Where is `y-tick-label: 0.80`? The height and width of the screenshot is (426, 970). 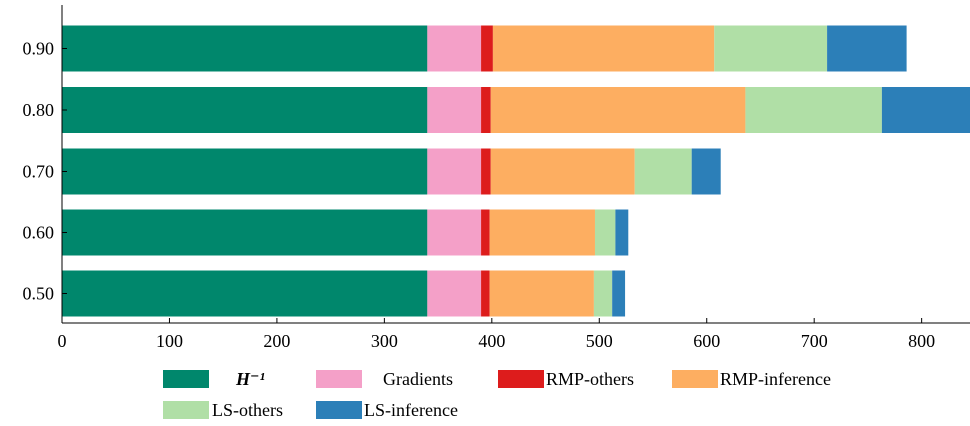
y-tick-label: 0.80 is located at coordinates (39, 110).